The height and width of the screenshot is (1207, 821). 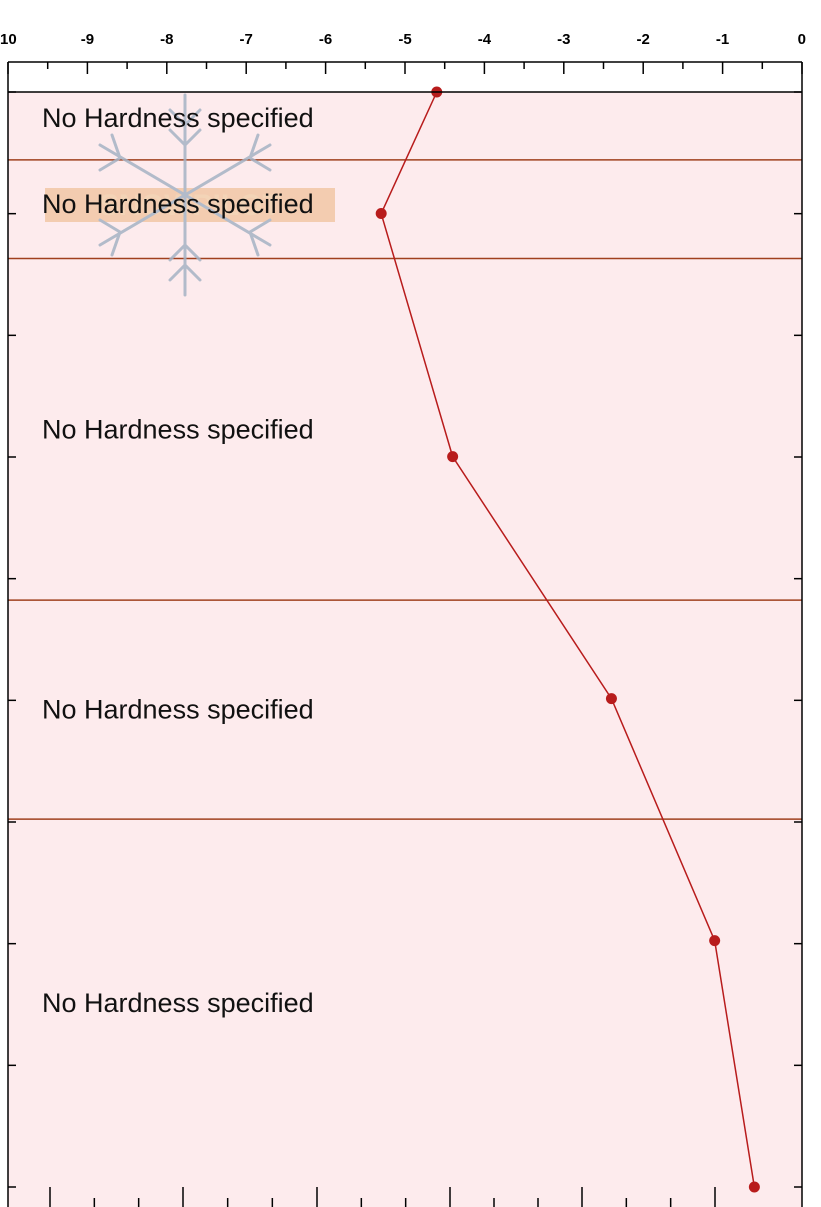 I want to click on bottom-tick-label: P, so click(x=317, y=1206).